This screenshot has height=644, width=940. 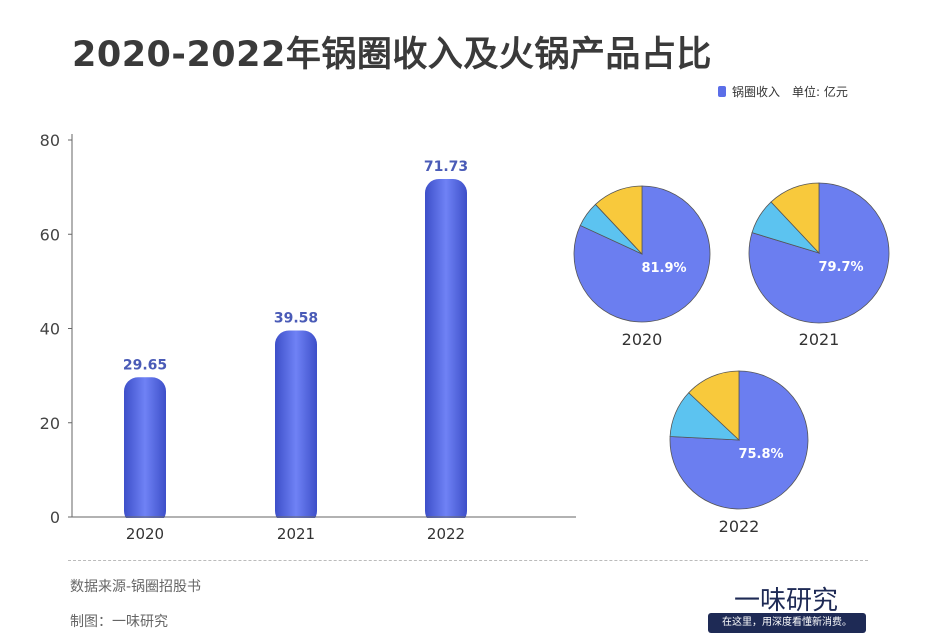 What do you see at coordinates (446, 167) in the screenshot?
I see `bar-value-label: 71.73` at bounding box center [446, 167].